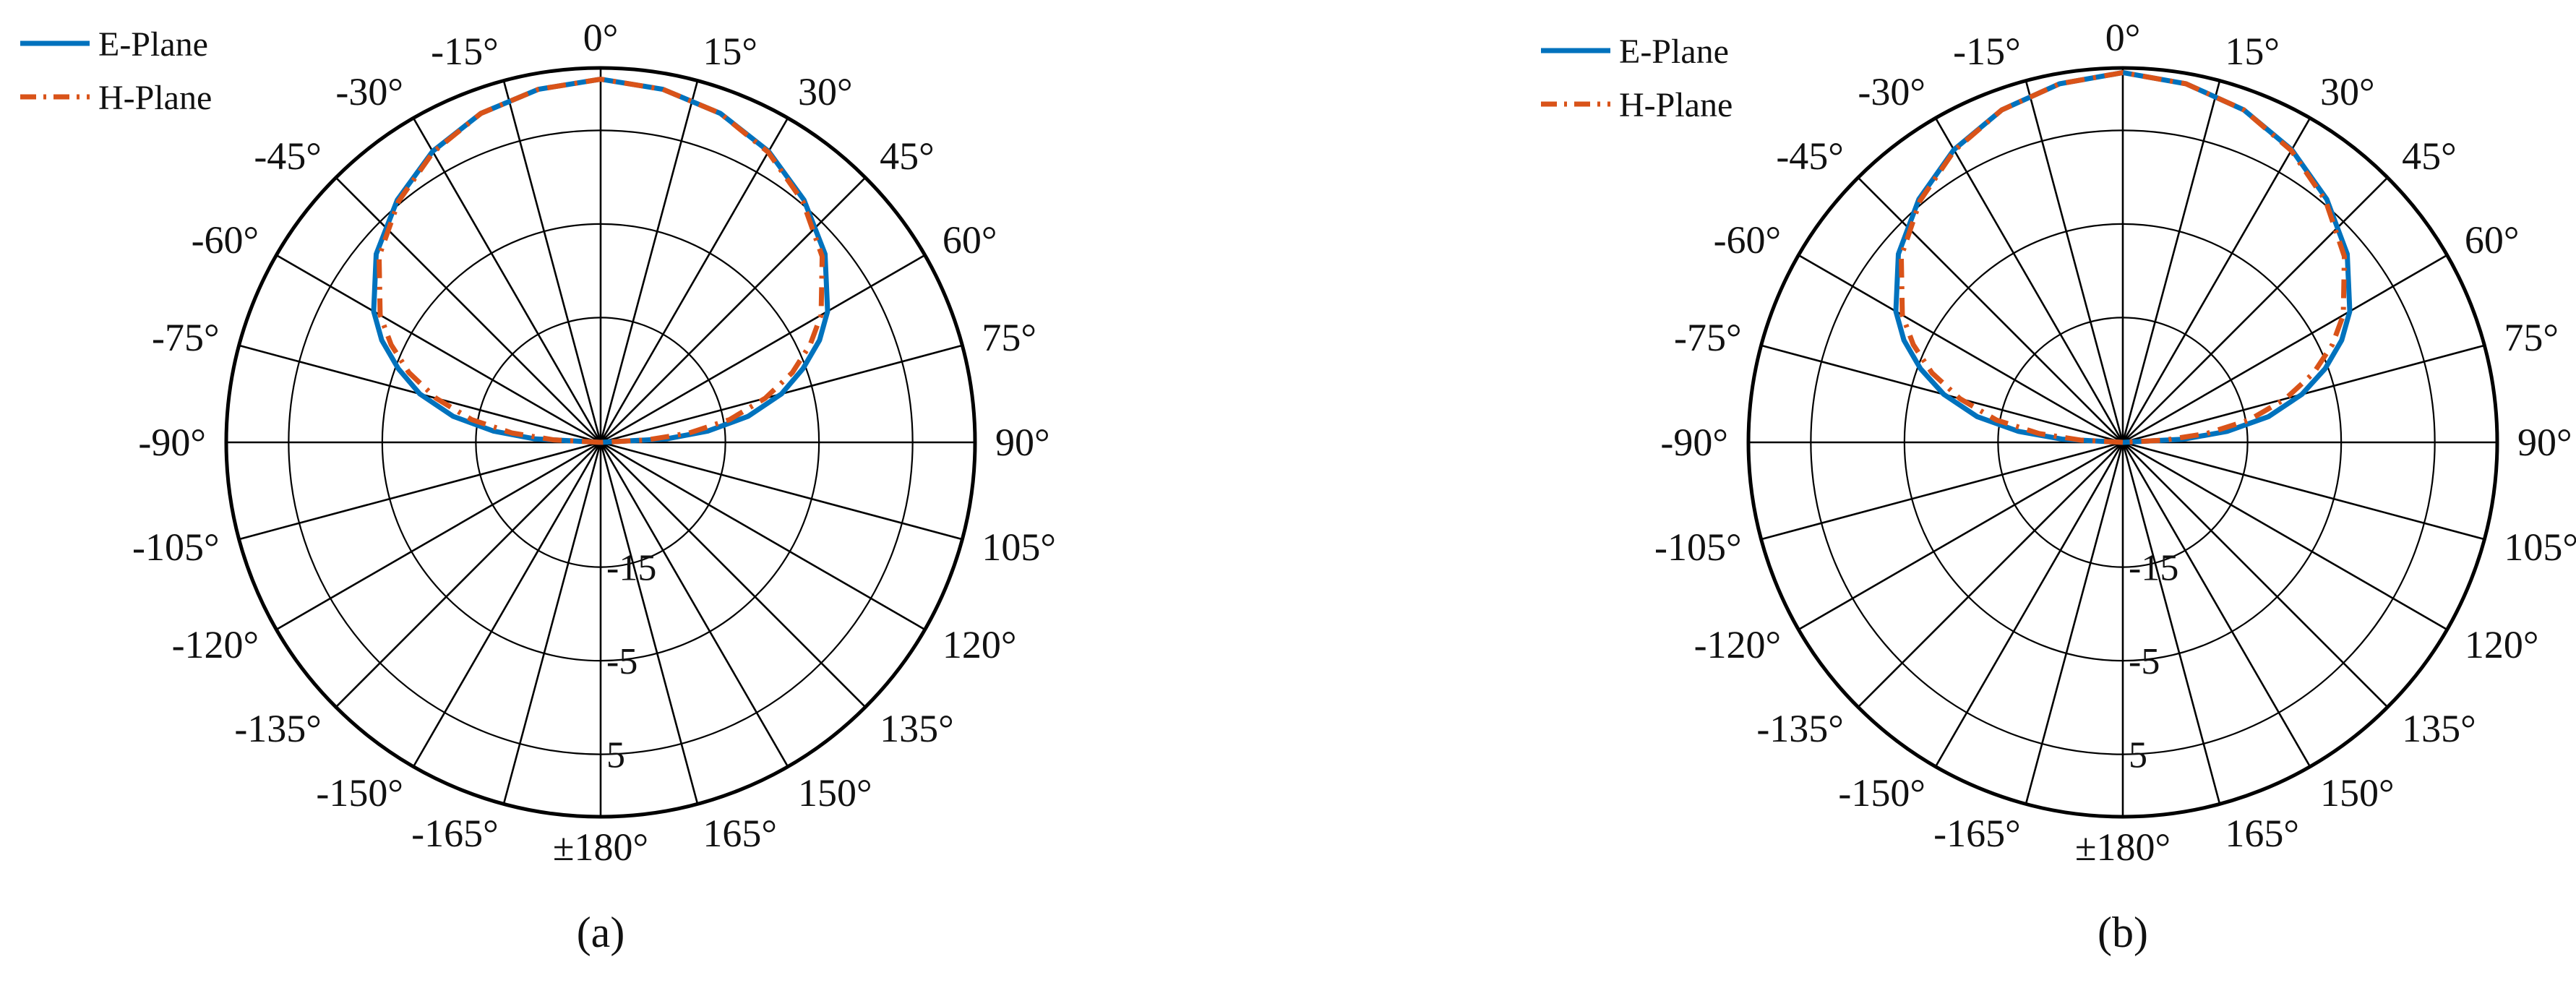 The image size is (2576, 983). I want to click on radial-tick-label: -5, so click(2145, 661).